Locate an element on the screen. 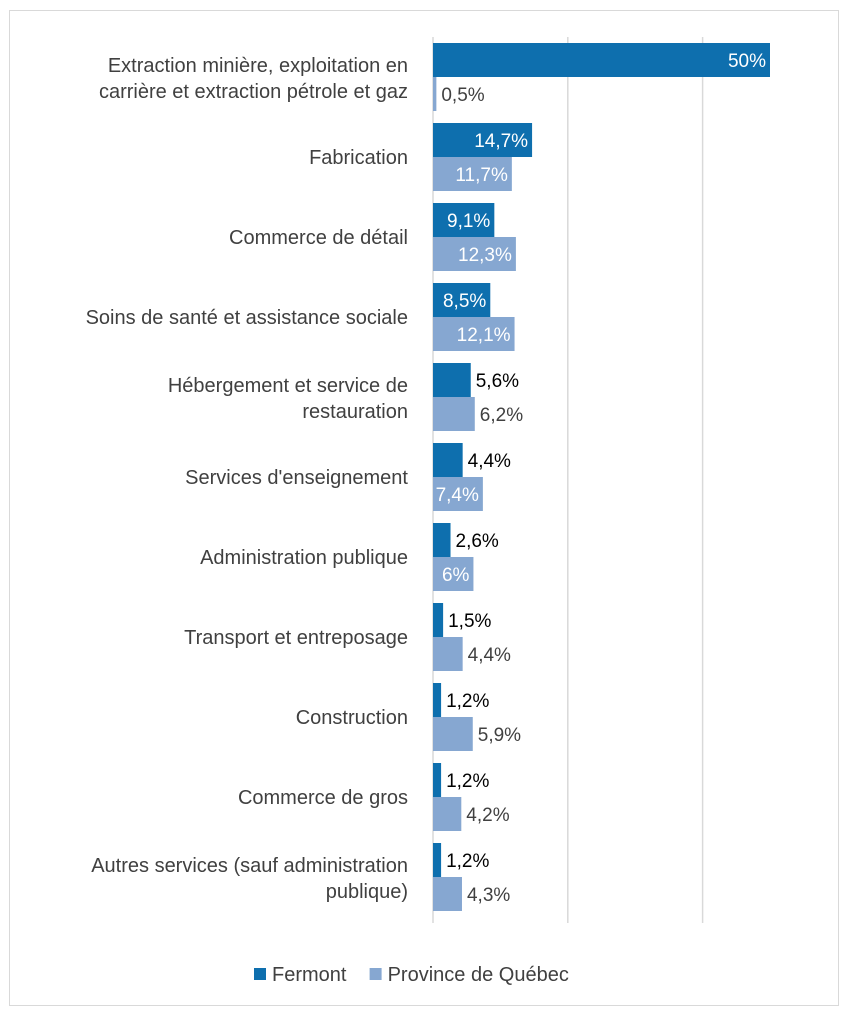  legend-label-fermont: Fermont is located at coordinates (309, 975).